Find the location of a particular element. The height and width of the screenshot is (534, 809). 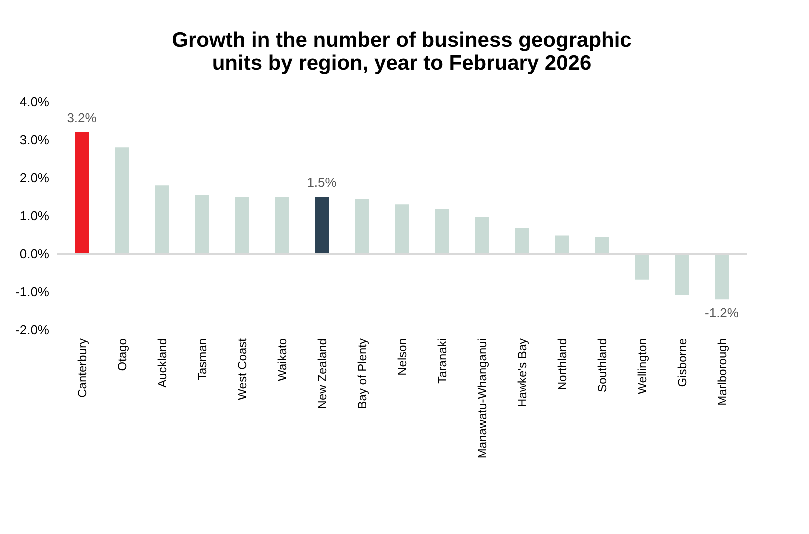

x-tick-label: Tasman is located at coordinates (203, 359).